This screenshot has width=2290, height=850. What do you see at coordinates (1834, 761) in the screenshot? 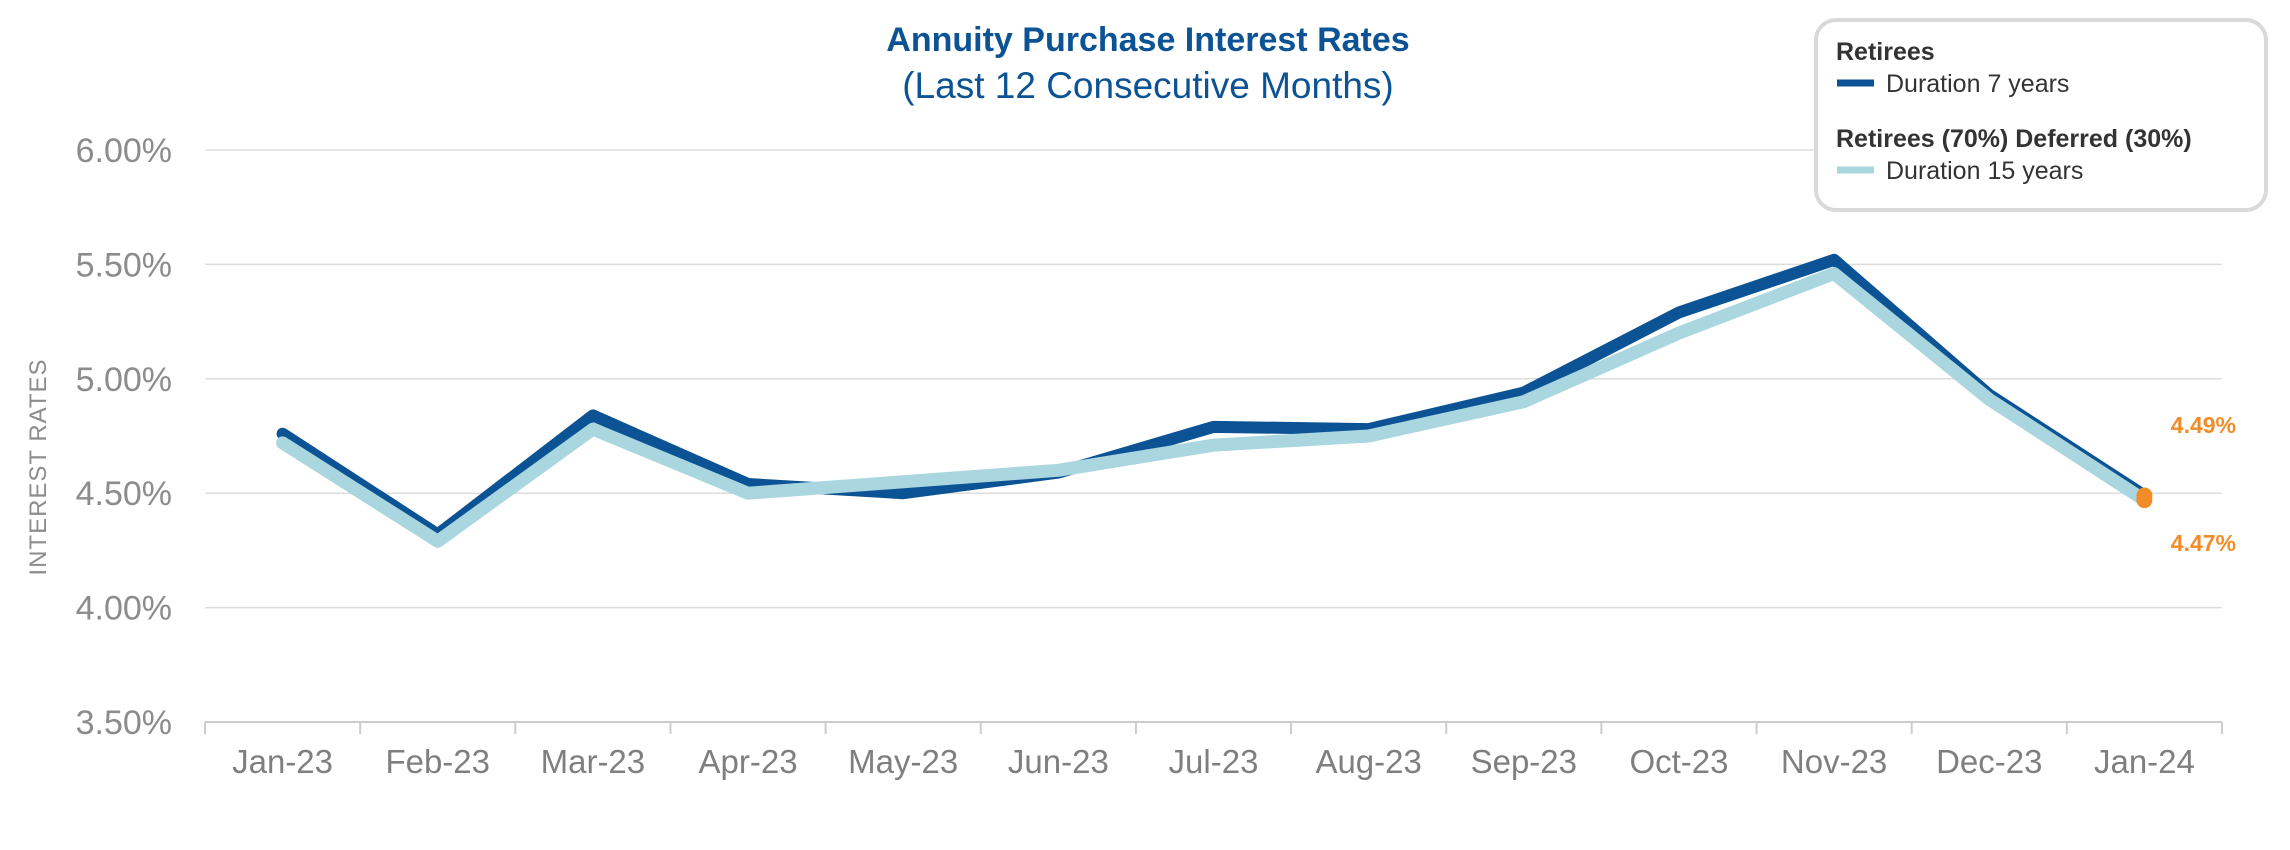
I see `x-tick-label: Nov-23` at bounding box center [1834, 761].